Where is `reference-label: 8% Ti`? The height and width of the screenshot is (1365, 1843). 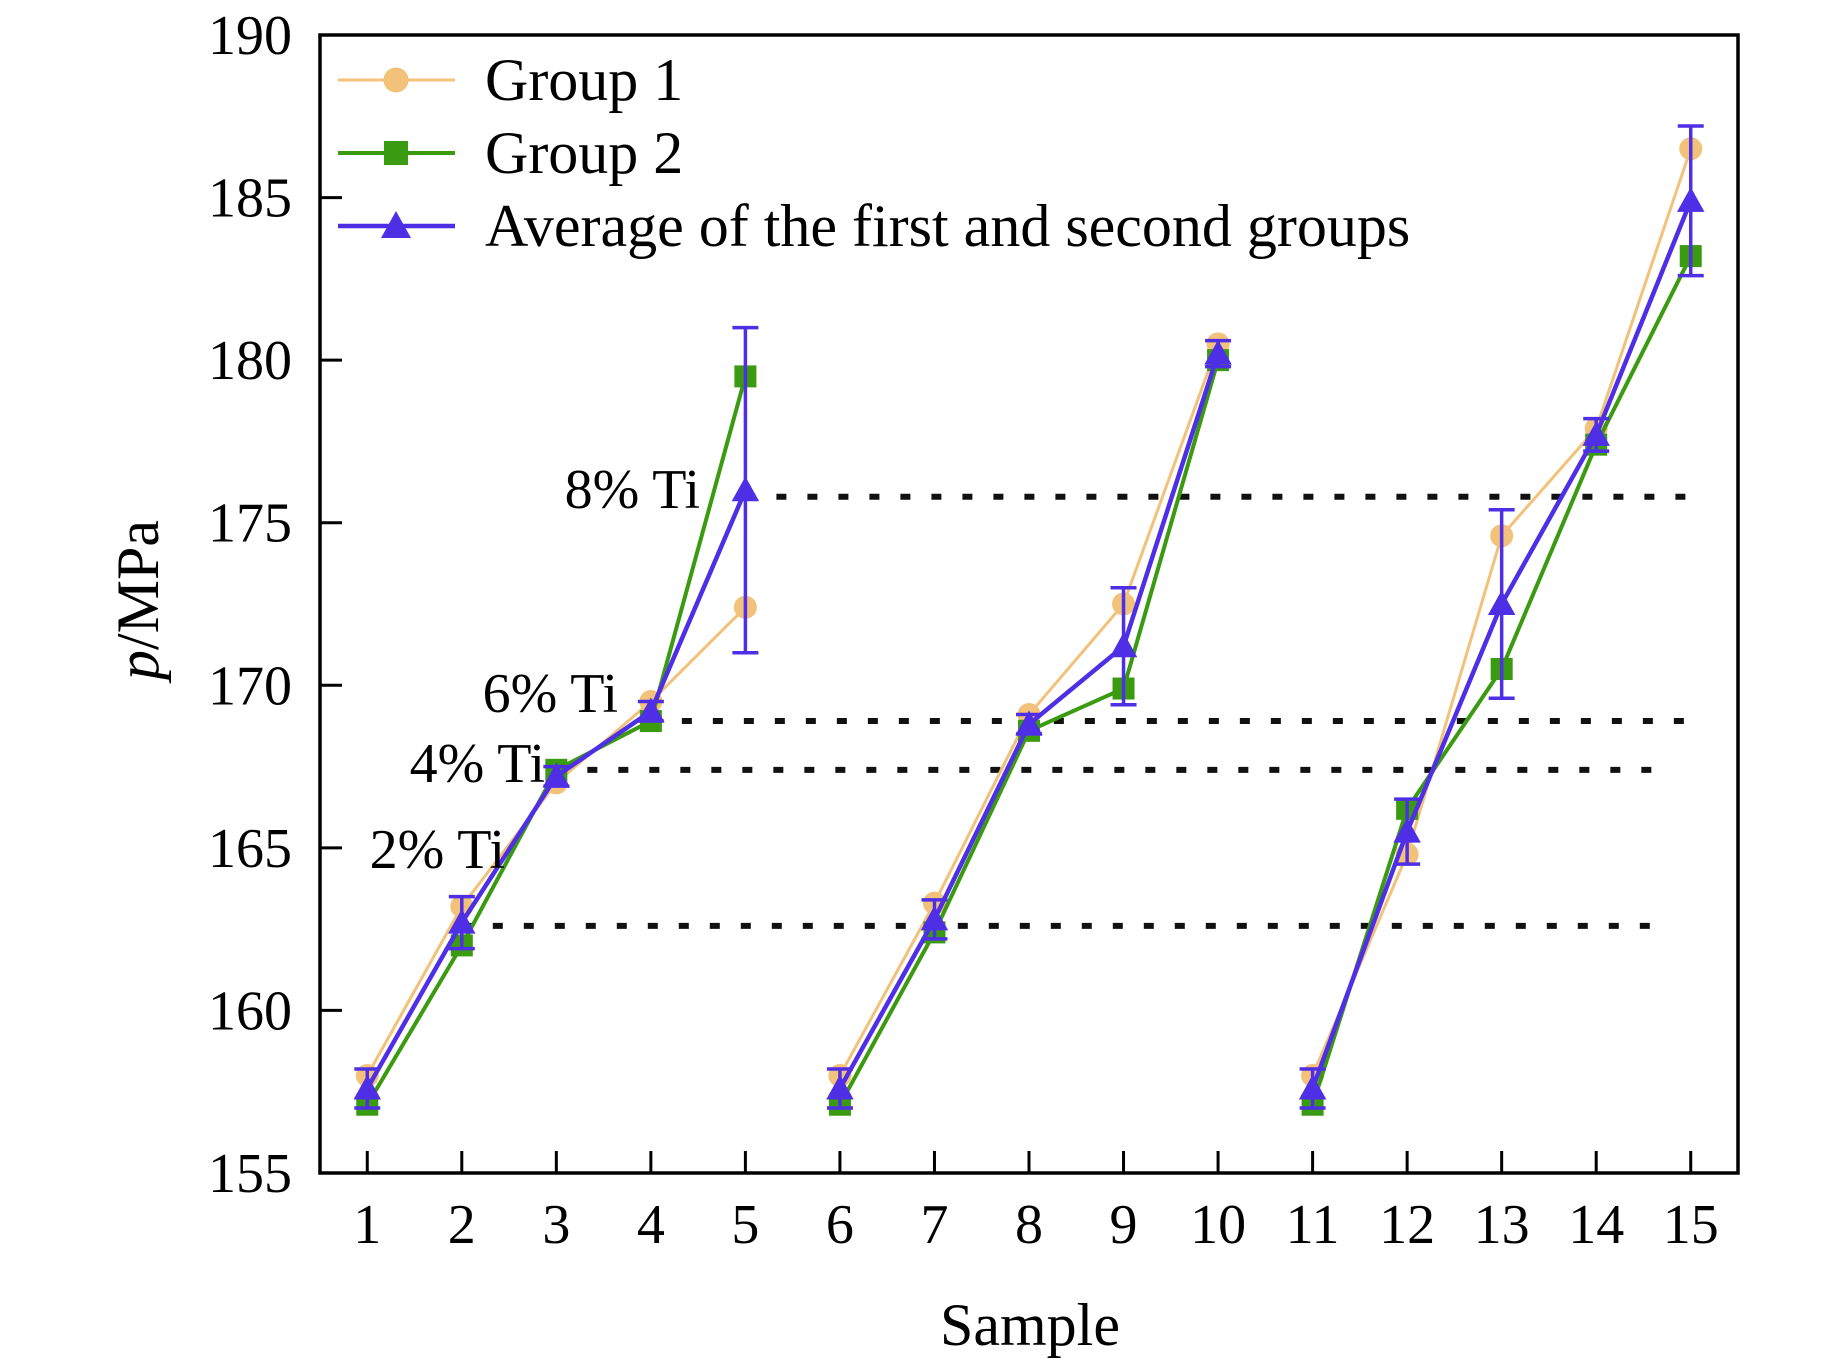 reference-label: 8% Ti is located at coordinates (632, 490).